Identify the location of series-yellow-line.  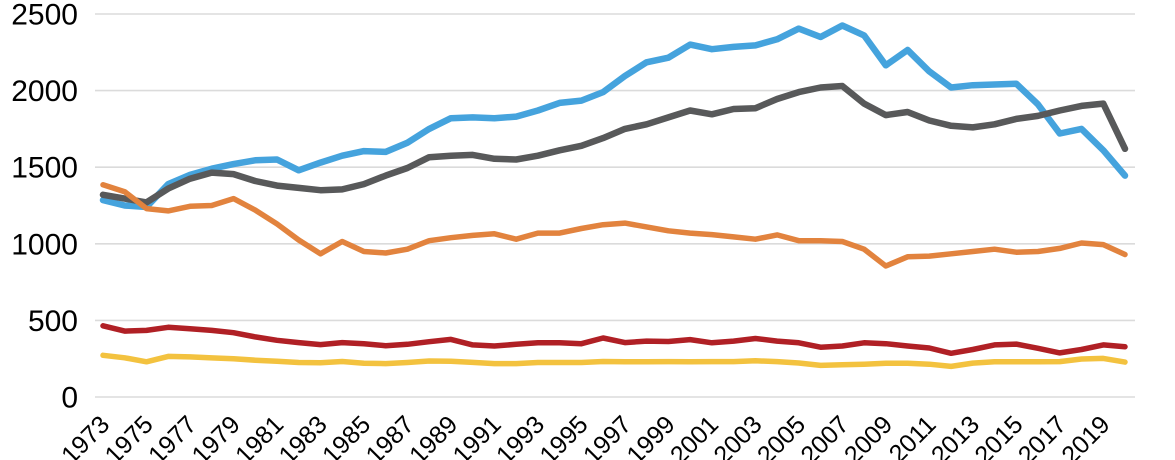
(614, 361).